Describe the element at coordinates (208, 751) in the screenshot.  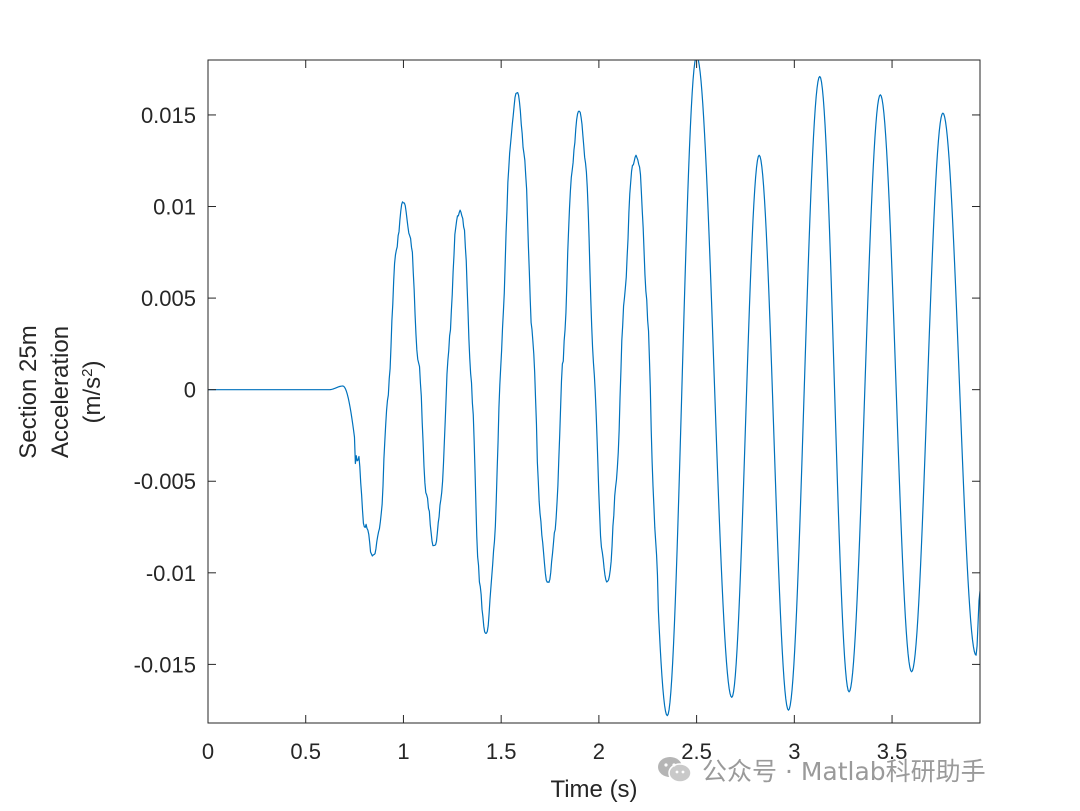
I see `x-tick-label: 0` at that location.